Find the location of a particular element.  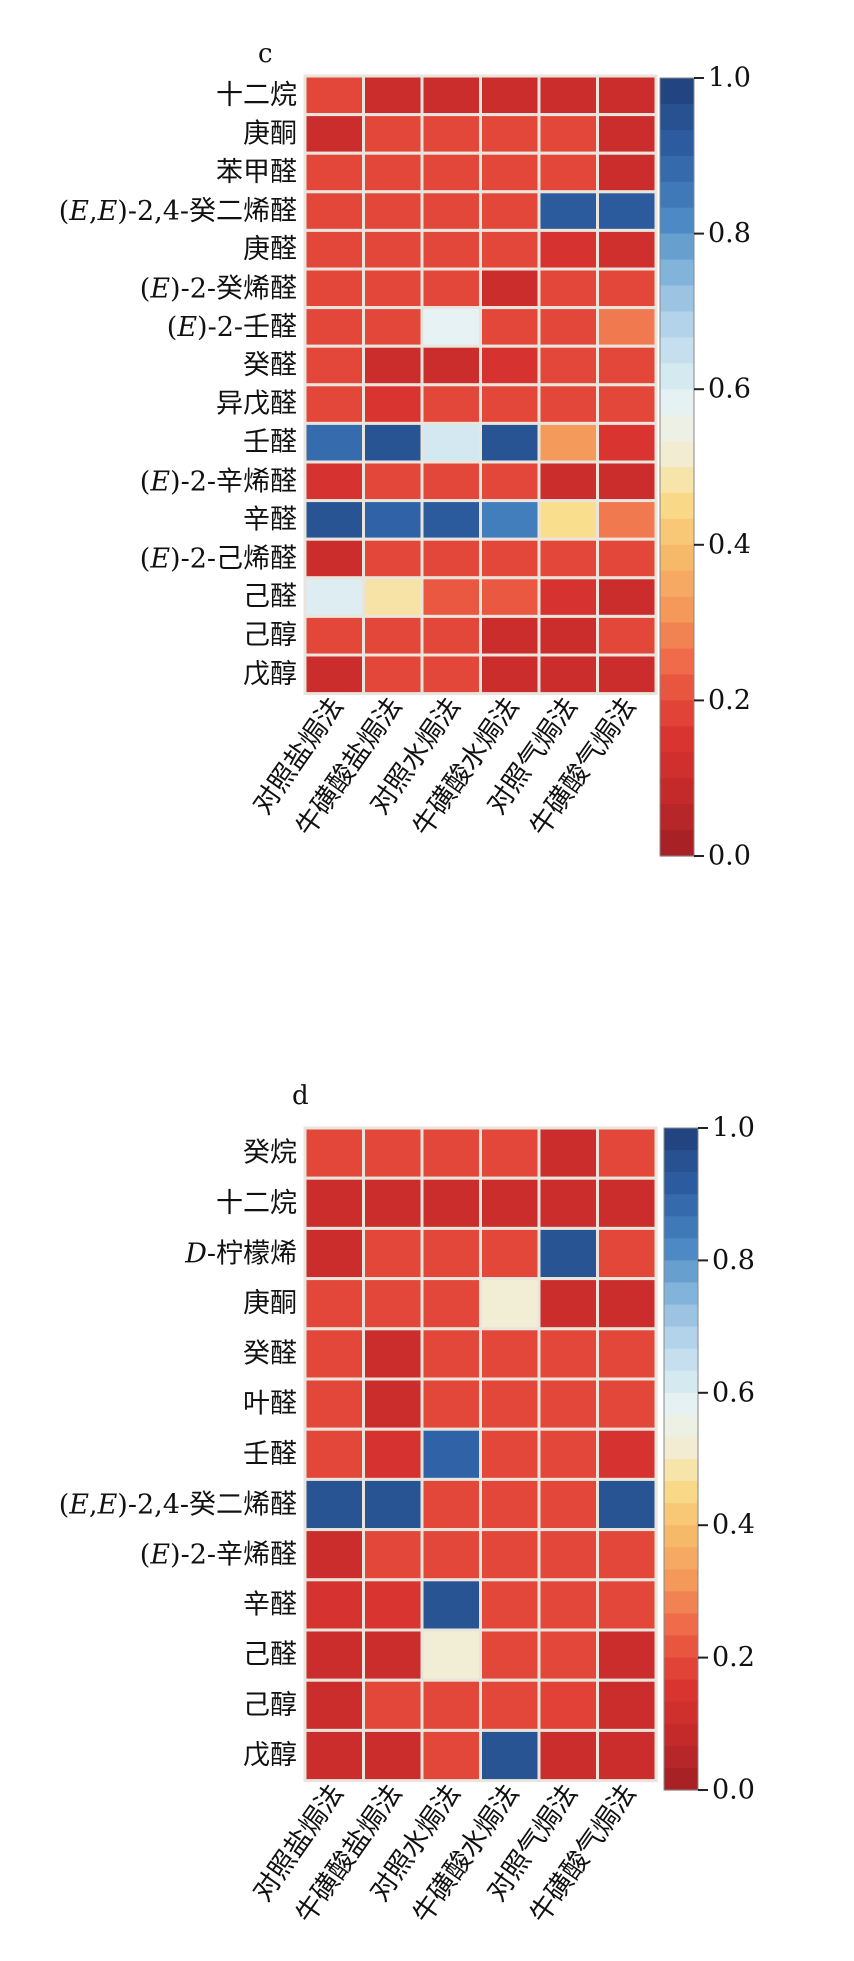

row-label: 庚酮 is located at coordinates (270, 133).